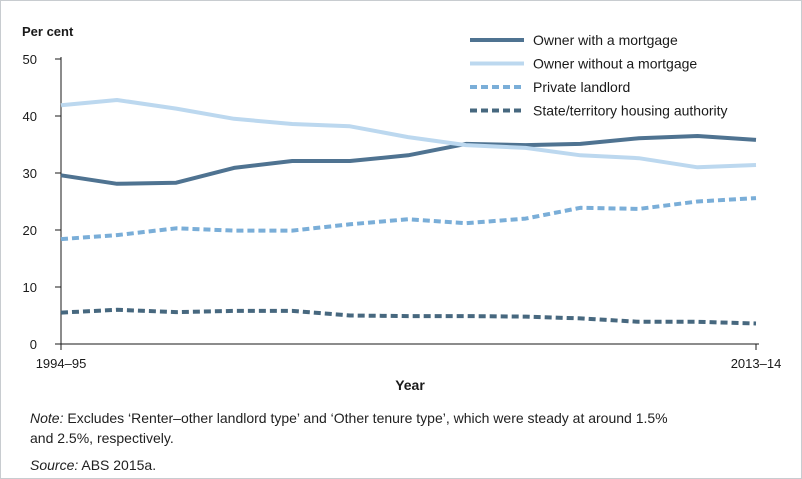 The height and width of the screenshot is (479, 802). I want to click on source-text: ABS 2015a., so click(117, 465).